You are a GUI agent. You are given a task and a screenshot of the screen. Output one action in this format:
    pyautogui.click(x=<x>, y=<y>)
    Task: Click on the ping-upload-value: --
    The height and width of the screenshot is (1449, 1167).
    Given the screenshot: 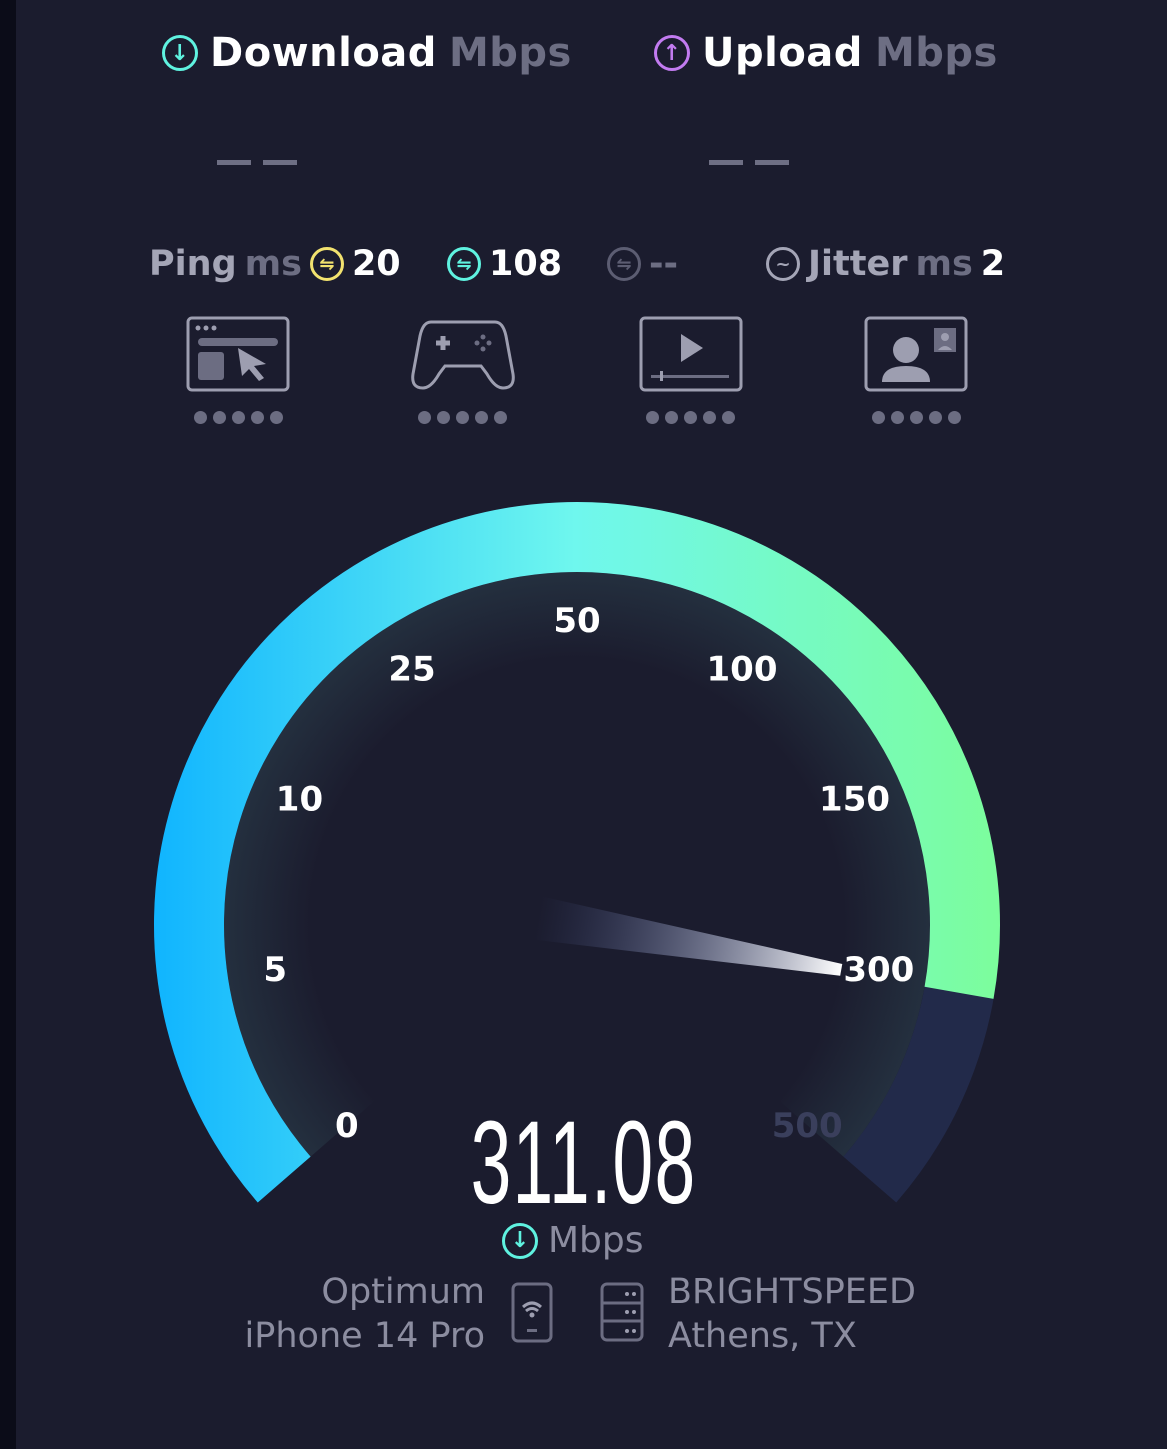 What is the action you would take?
    pyautogui.click(x=664, y=264)
    